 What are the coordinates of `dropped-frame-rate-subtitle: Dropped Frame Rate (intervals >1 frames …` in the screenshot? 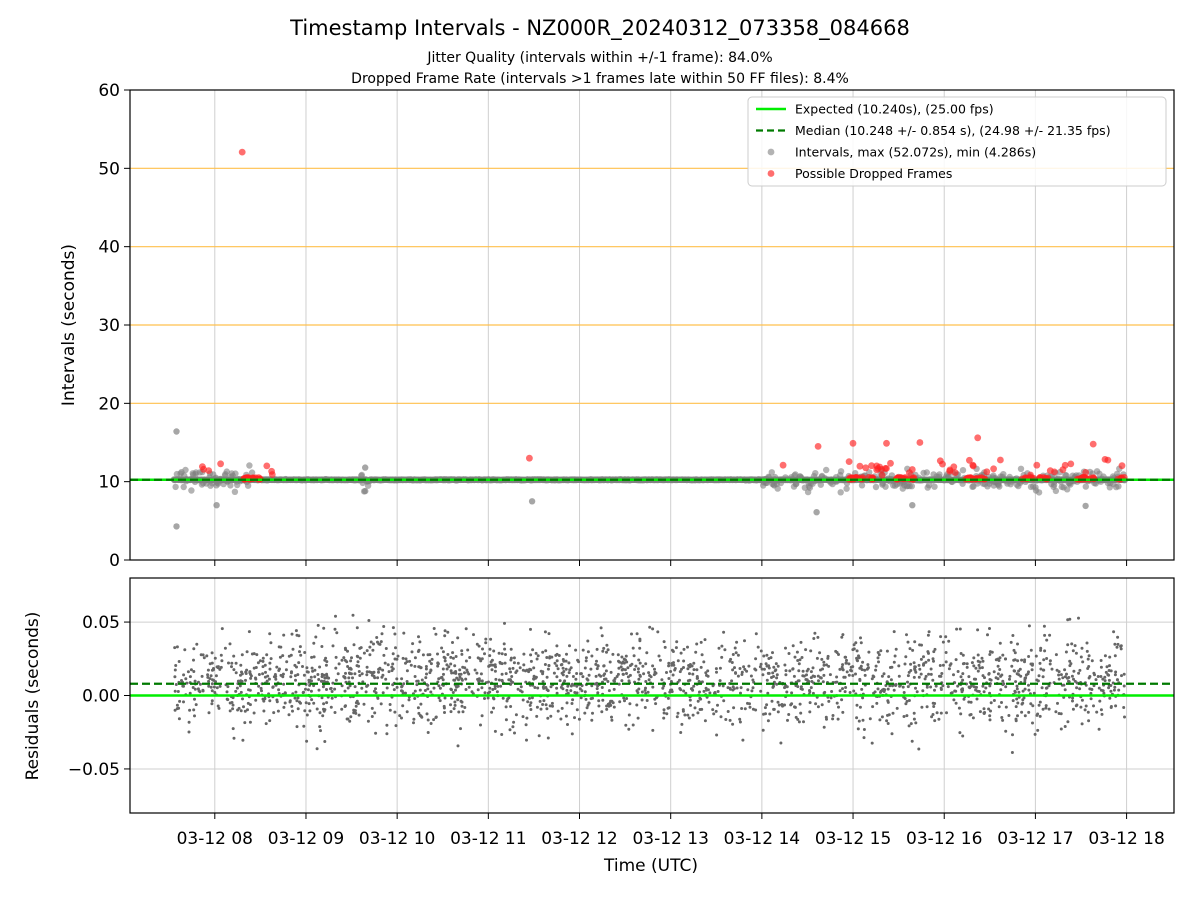 It's located at (600, 79).